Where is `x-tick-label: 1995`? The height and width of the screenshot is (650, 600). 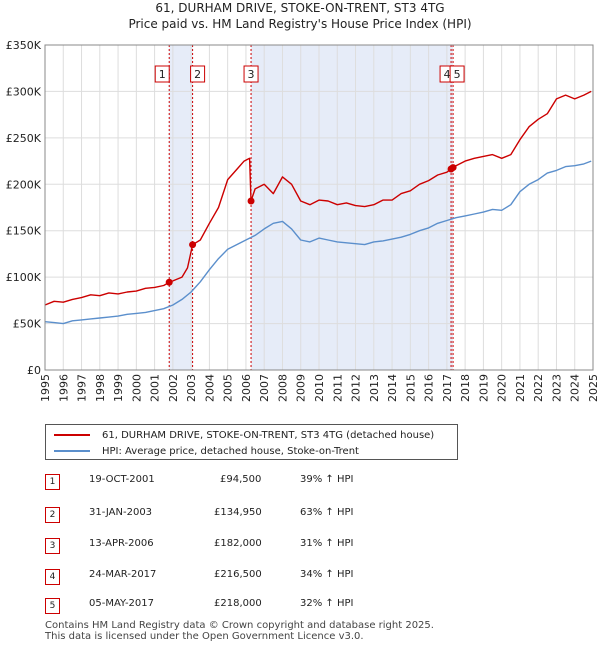
x-tick-label: 1995 is located at coordinates (45, 388).